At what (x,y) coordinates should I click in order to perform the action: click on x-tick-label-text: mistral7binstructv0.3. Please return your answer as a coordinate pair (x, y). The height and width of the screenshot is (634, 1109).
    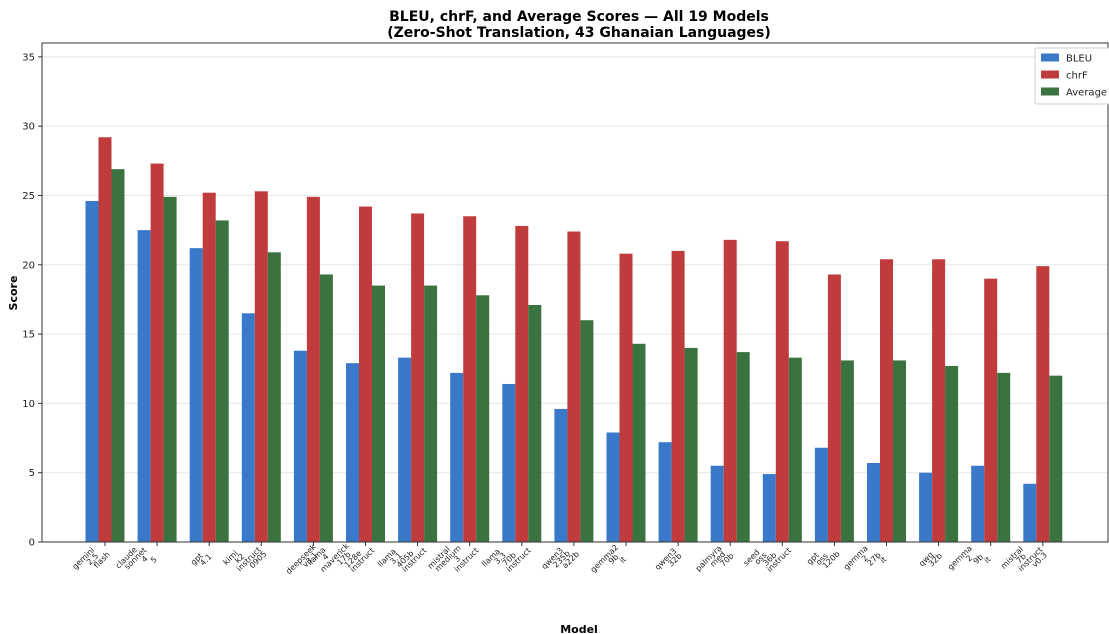
    Looking at the image, I should click on (1024, 560).